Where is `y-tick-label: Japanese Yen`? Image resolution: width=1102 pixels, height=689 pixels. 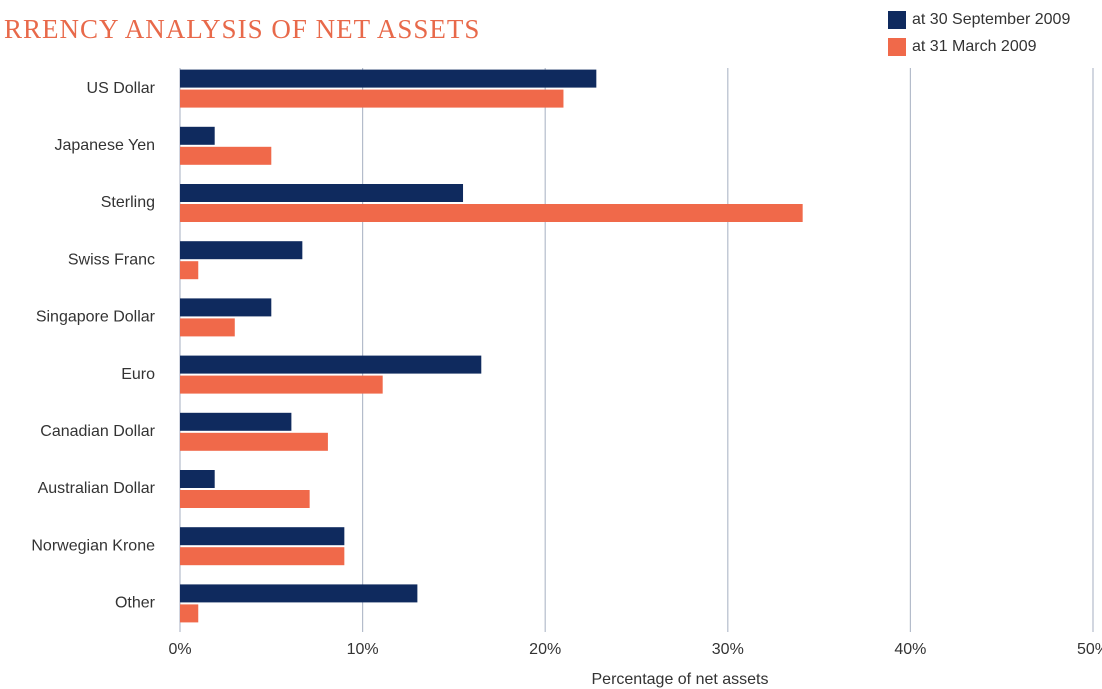
y-tick-label: Japanese Yen is located at coordinates (104, 145).